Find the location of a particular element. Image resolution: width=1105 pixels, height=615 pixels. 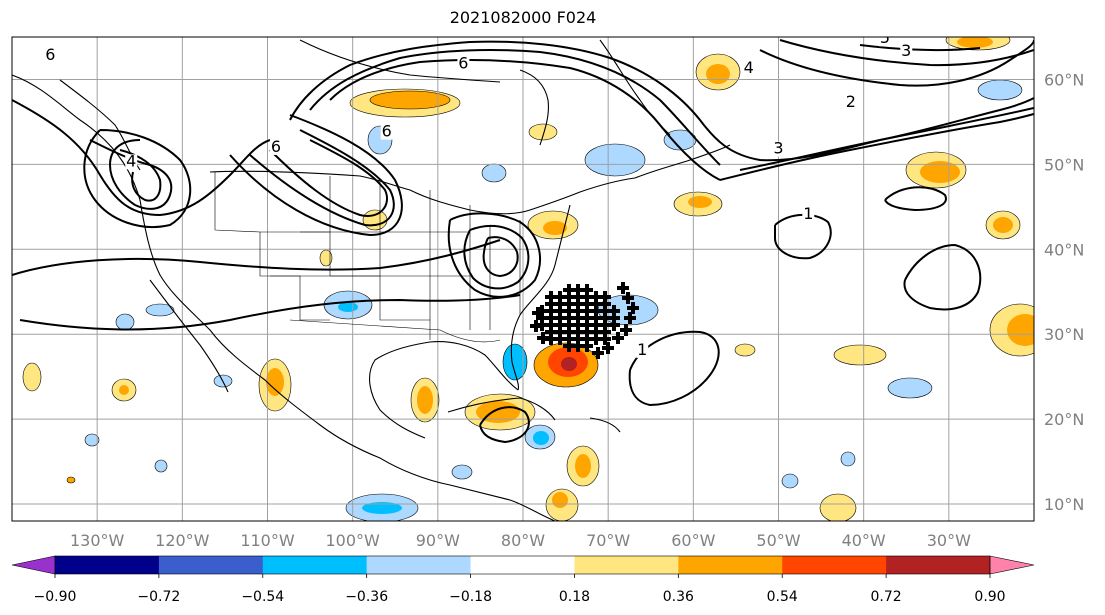

longitude-tick-label: 110°W is located at coordinates (267, 540).